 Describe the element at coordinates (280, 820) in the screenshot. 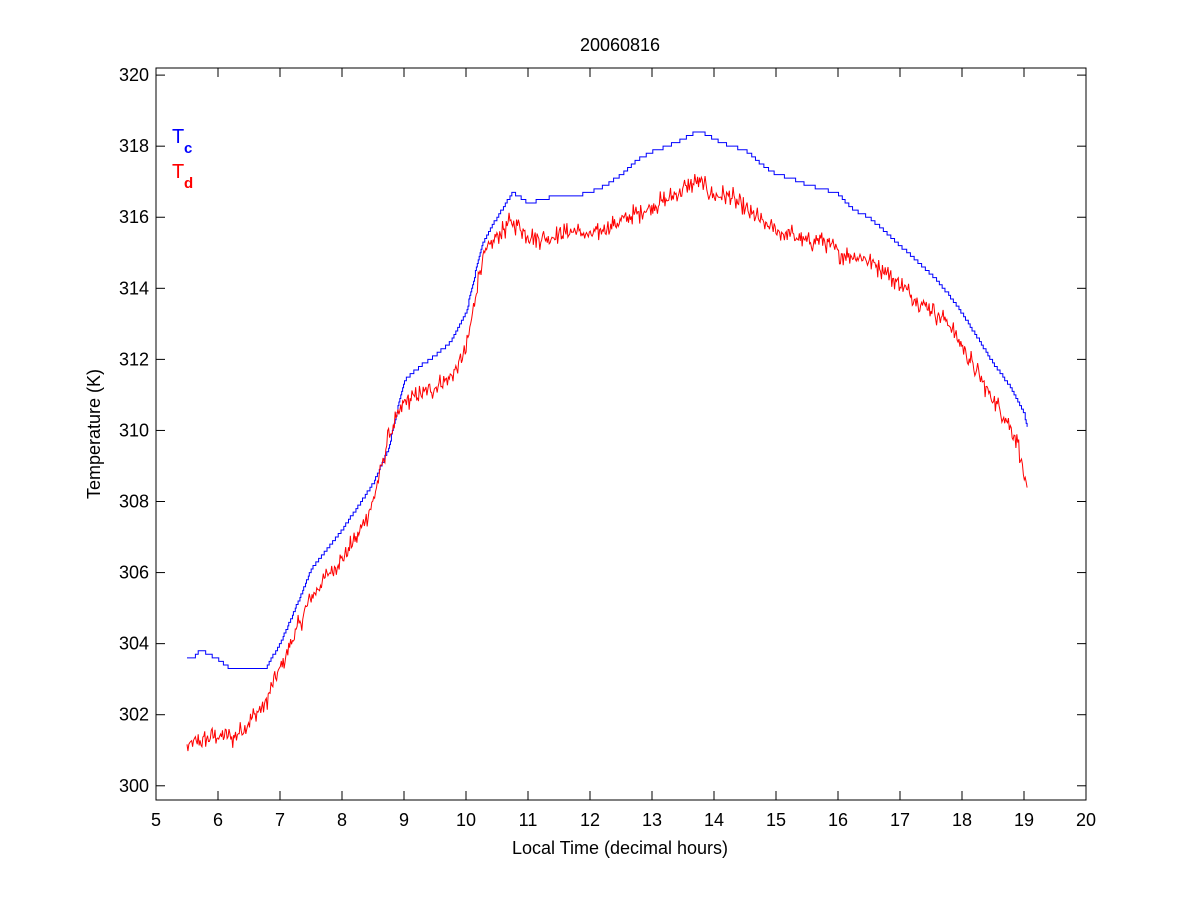

I see `x-tick-label: 7` at that location.